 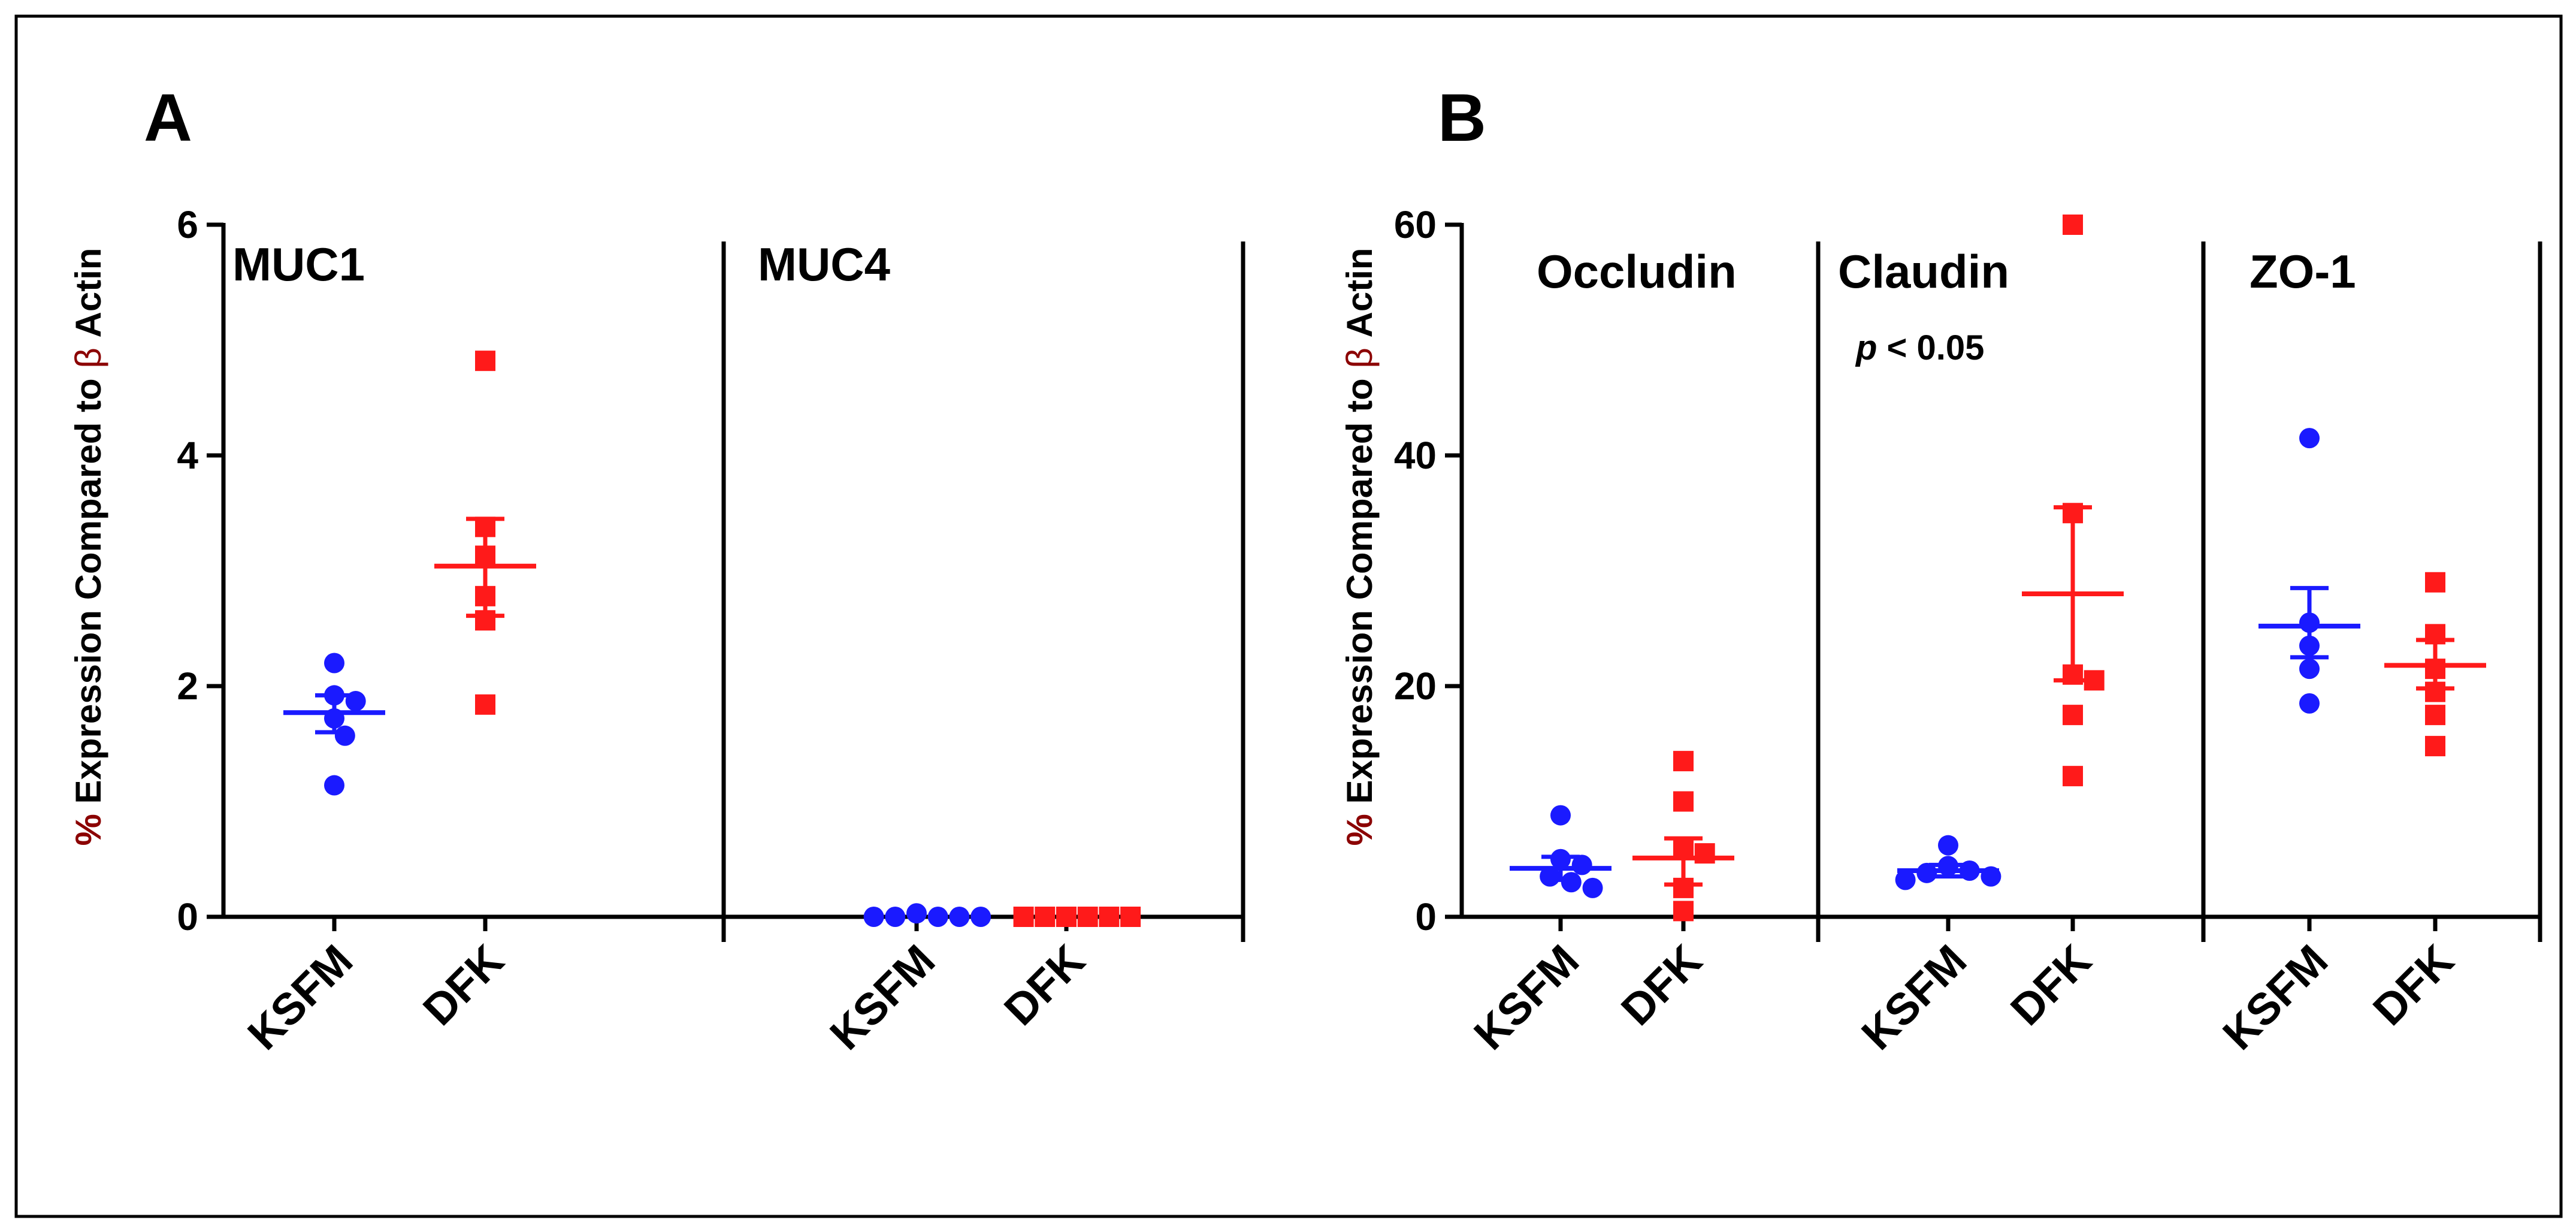 I want to click on p-value: < 0.05, so click(x=1930, y=347).